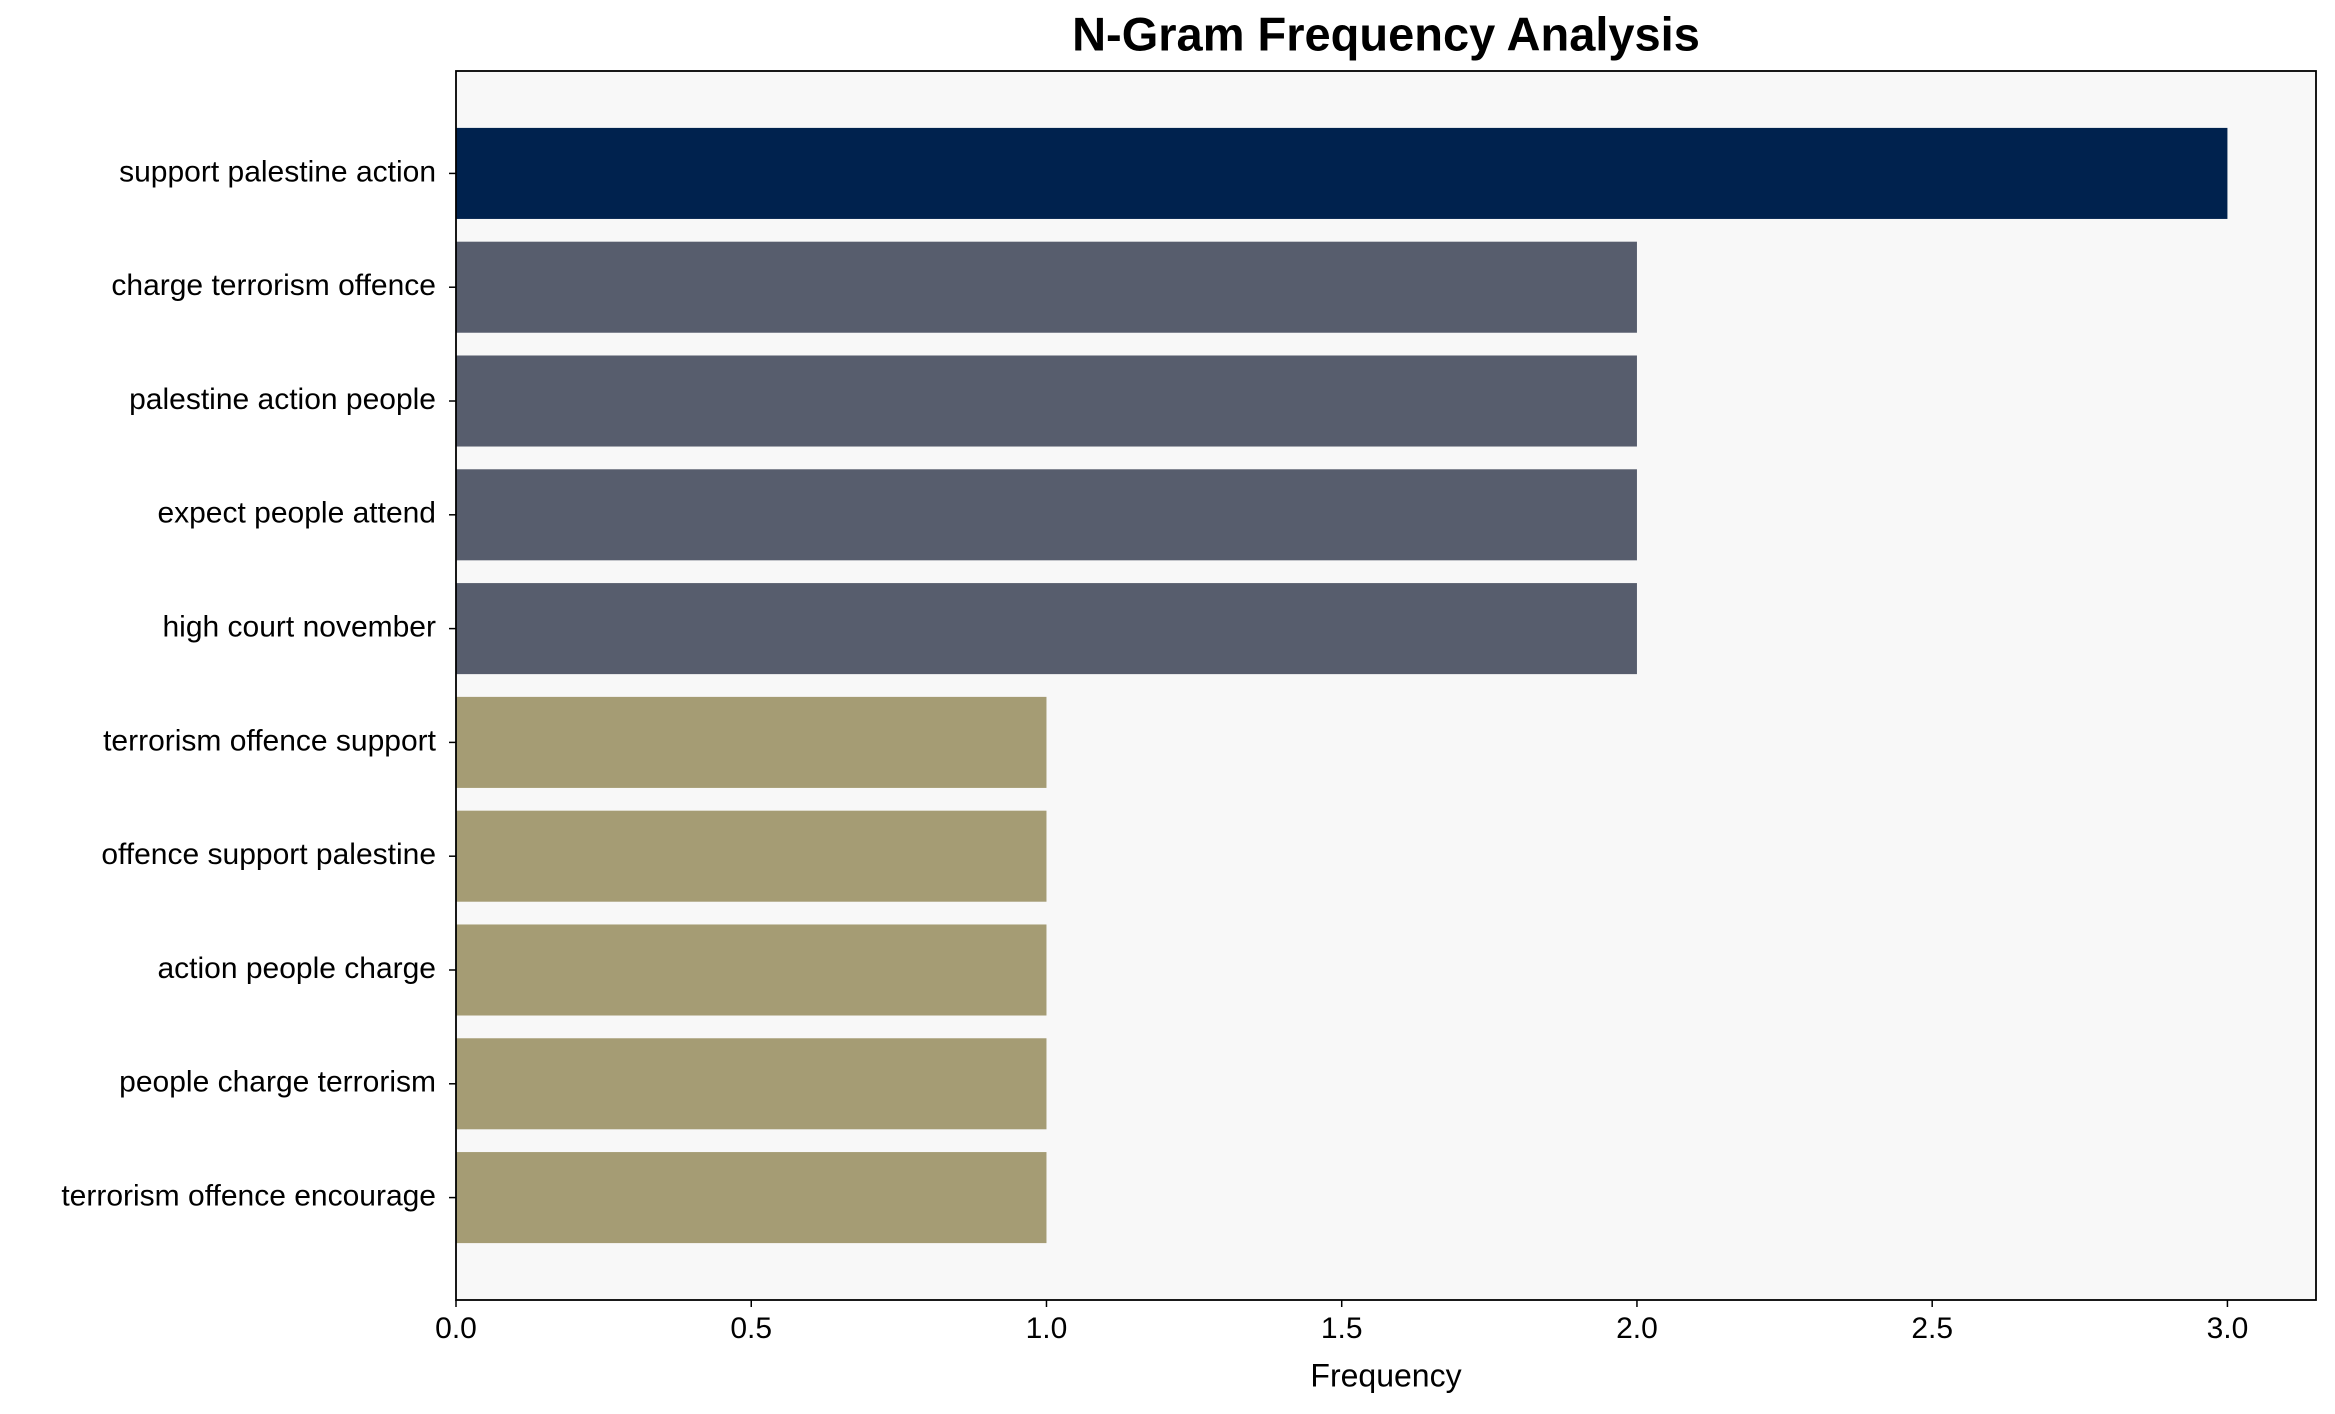 This screenshot has width=2335, height=1414. I want to click on y-tick-label: action people charge, so click(296, 968).